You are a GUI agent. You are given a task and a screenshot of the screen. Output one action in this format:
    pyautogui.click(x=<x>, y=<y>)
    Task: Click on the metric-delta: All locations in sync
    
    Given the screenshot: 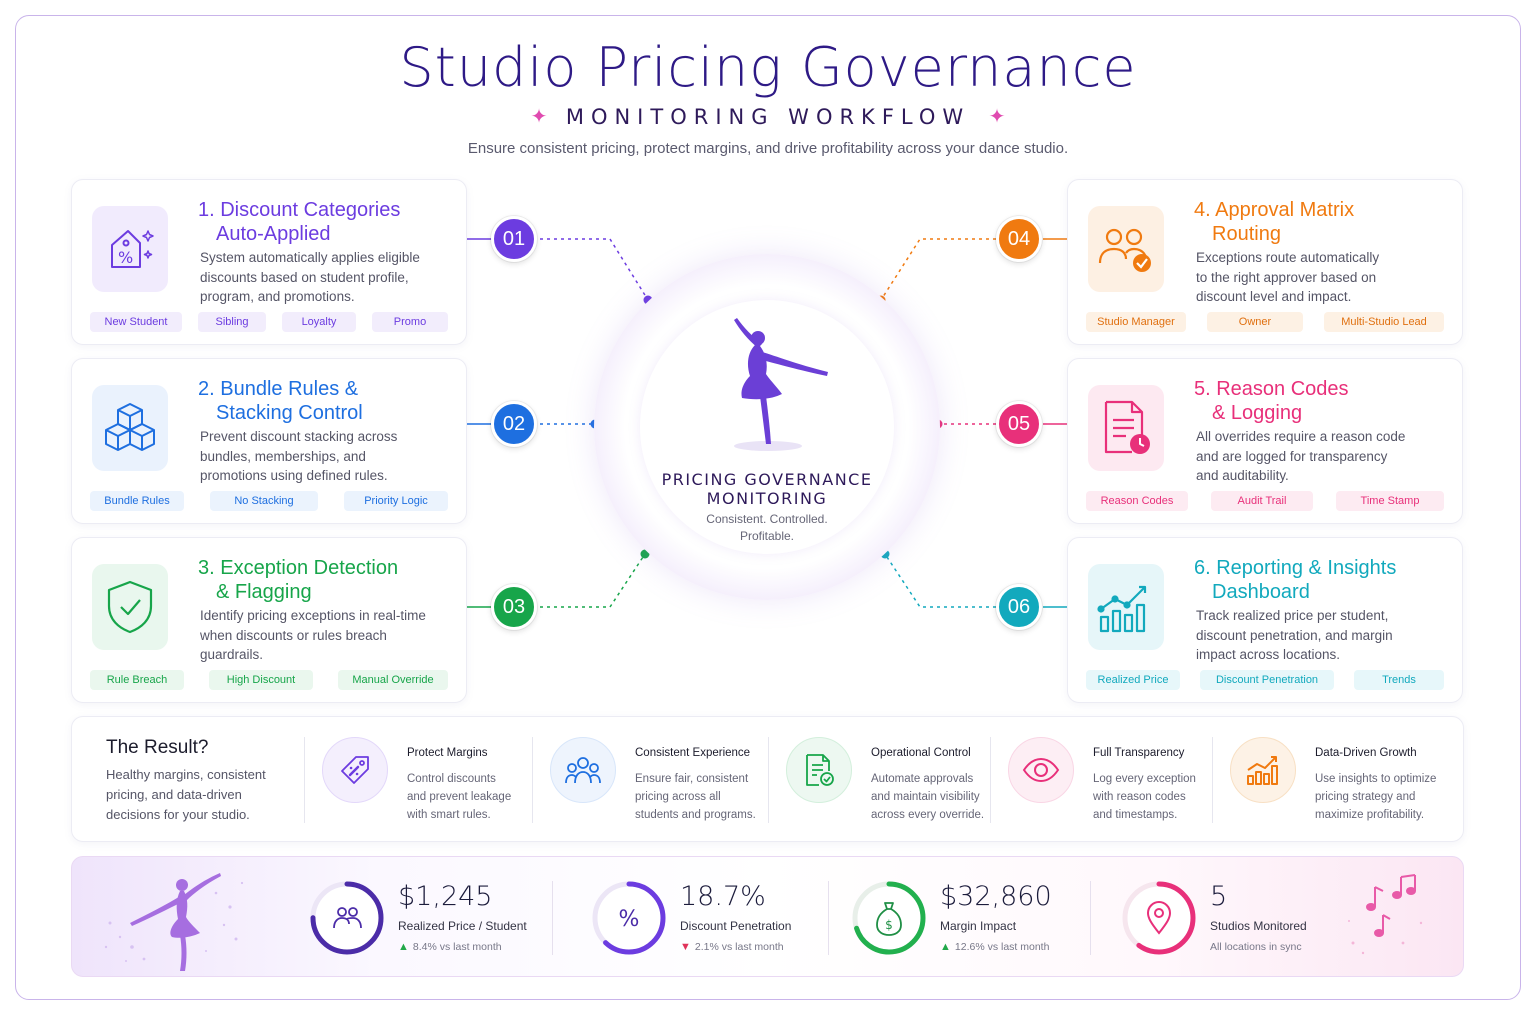 What is the action you would take?
    pyautogui.click(x=1256, y=947)
    